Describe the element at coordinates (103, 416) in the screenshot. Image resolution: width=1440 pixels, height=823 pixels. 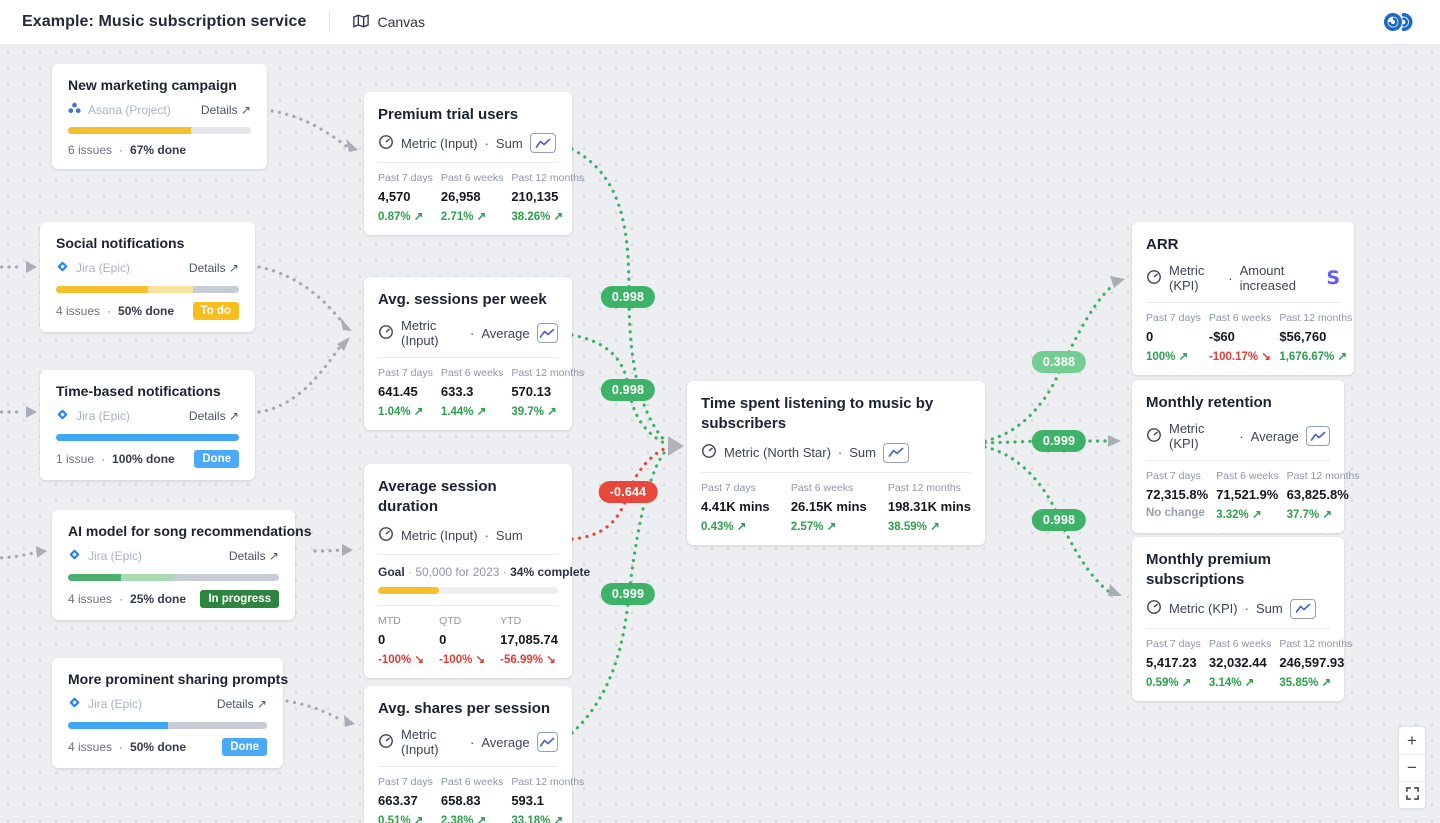
I see `project-source: Jira (Epic)` at that location.